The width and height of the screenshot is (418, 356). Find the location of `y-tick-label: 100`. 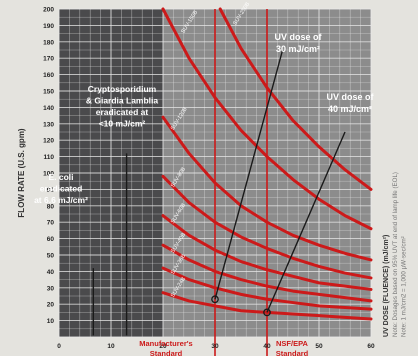

y-tick-label: 100 is located at coordinates (48, 174).